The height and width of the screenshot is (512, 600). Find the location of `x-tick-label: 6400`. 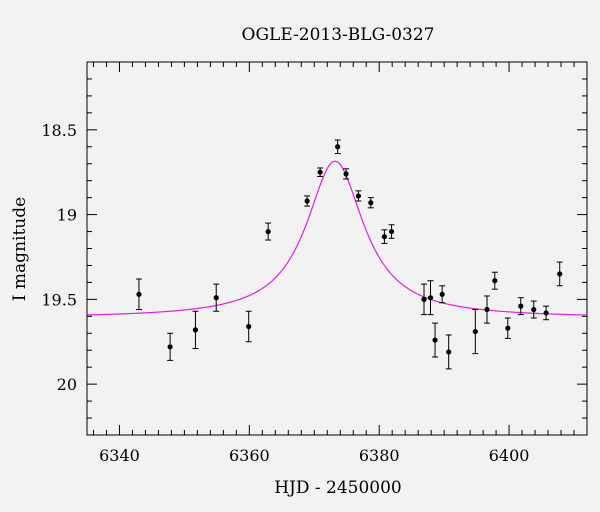

x-tick-label: 6400 is located at coordinates (509, 455).